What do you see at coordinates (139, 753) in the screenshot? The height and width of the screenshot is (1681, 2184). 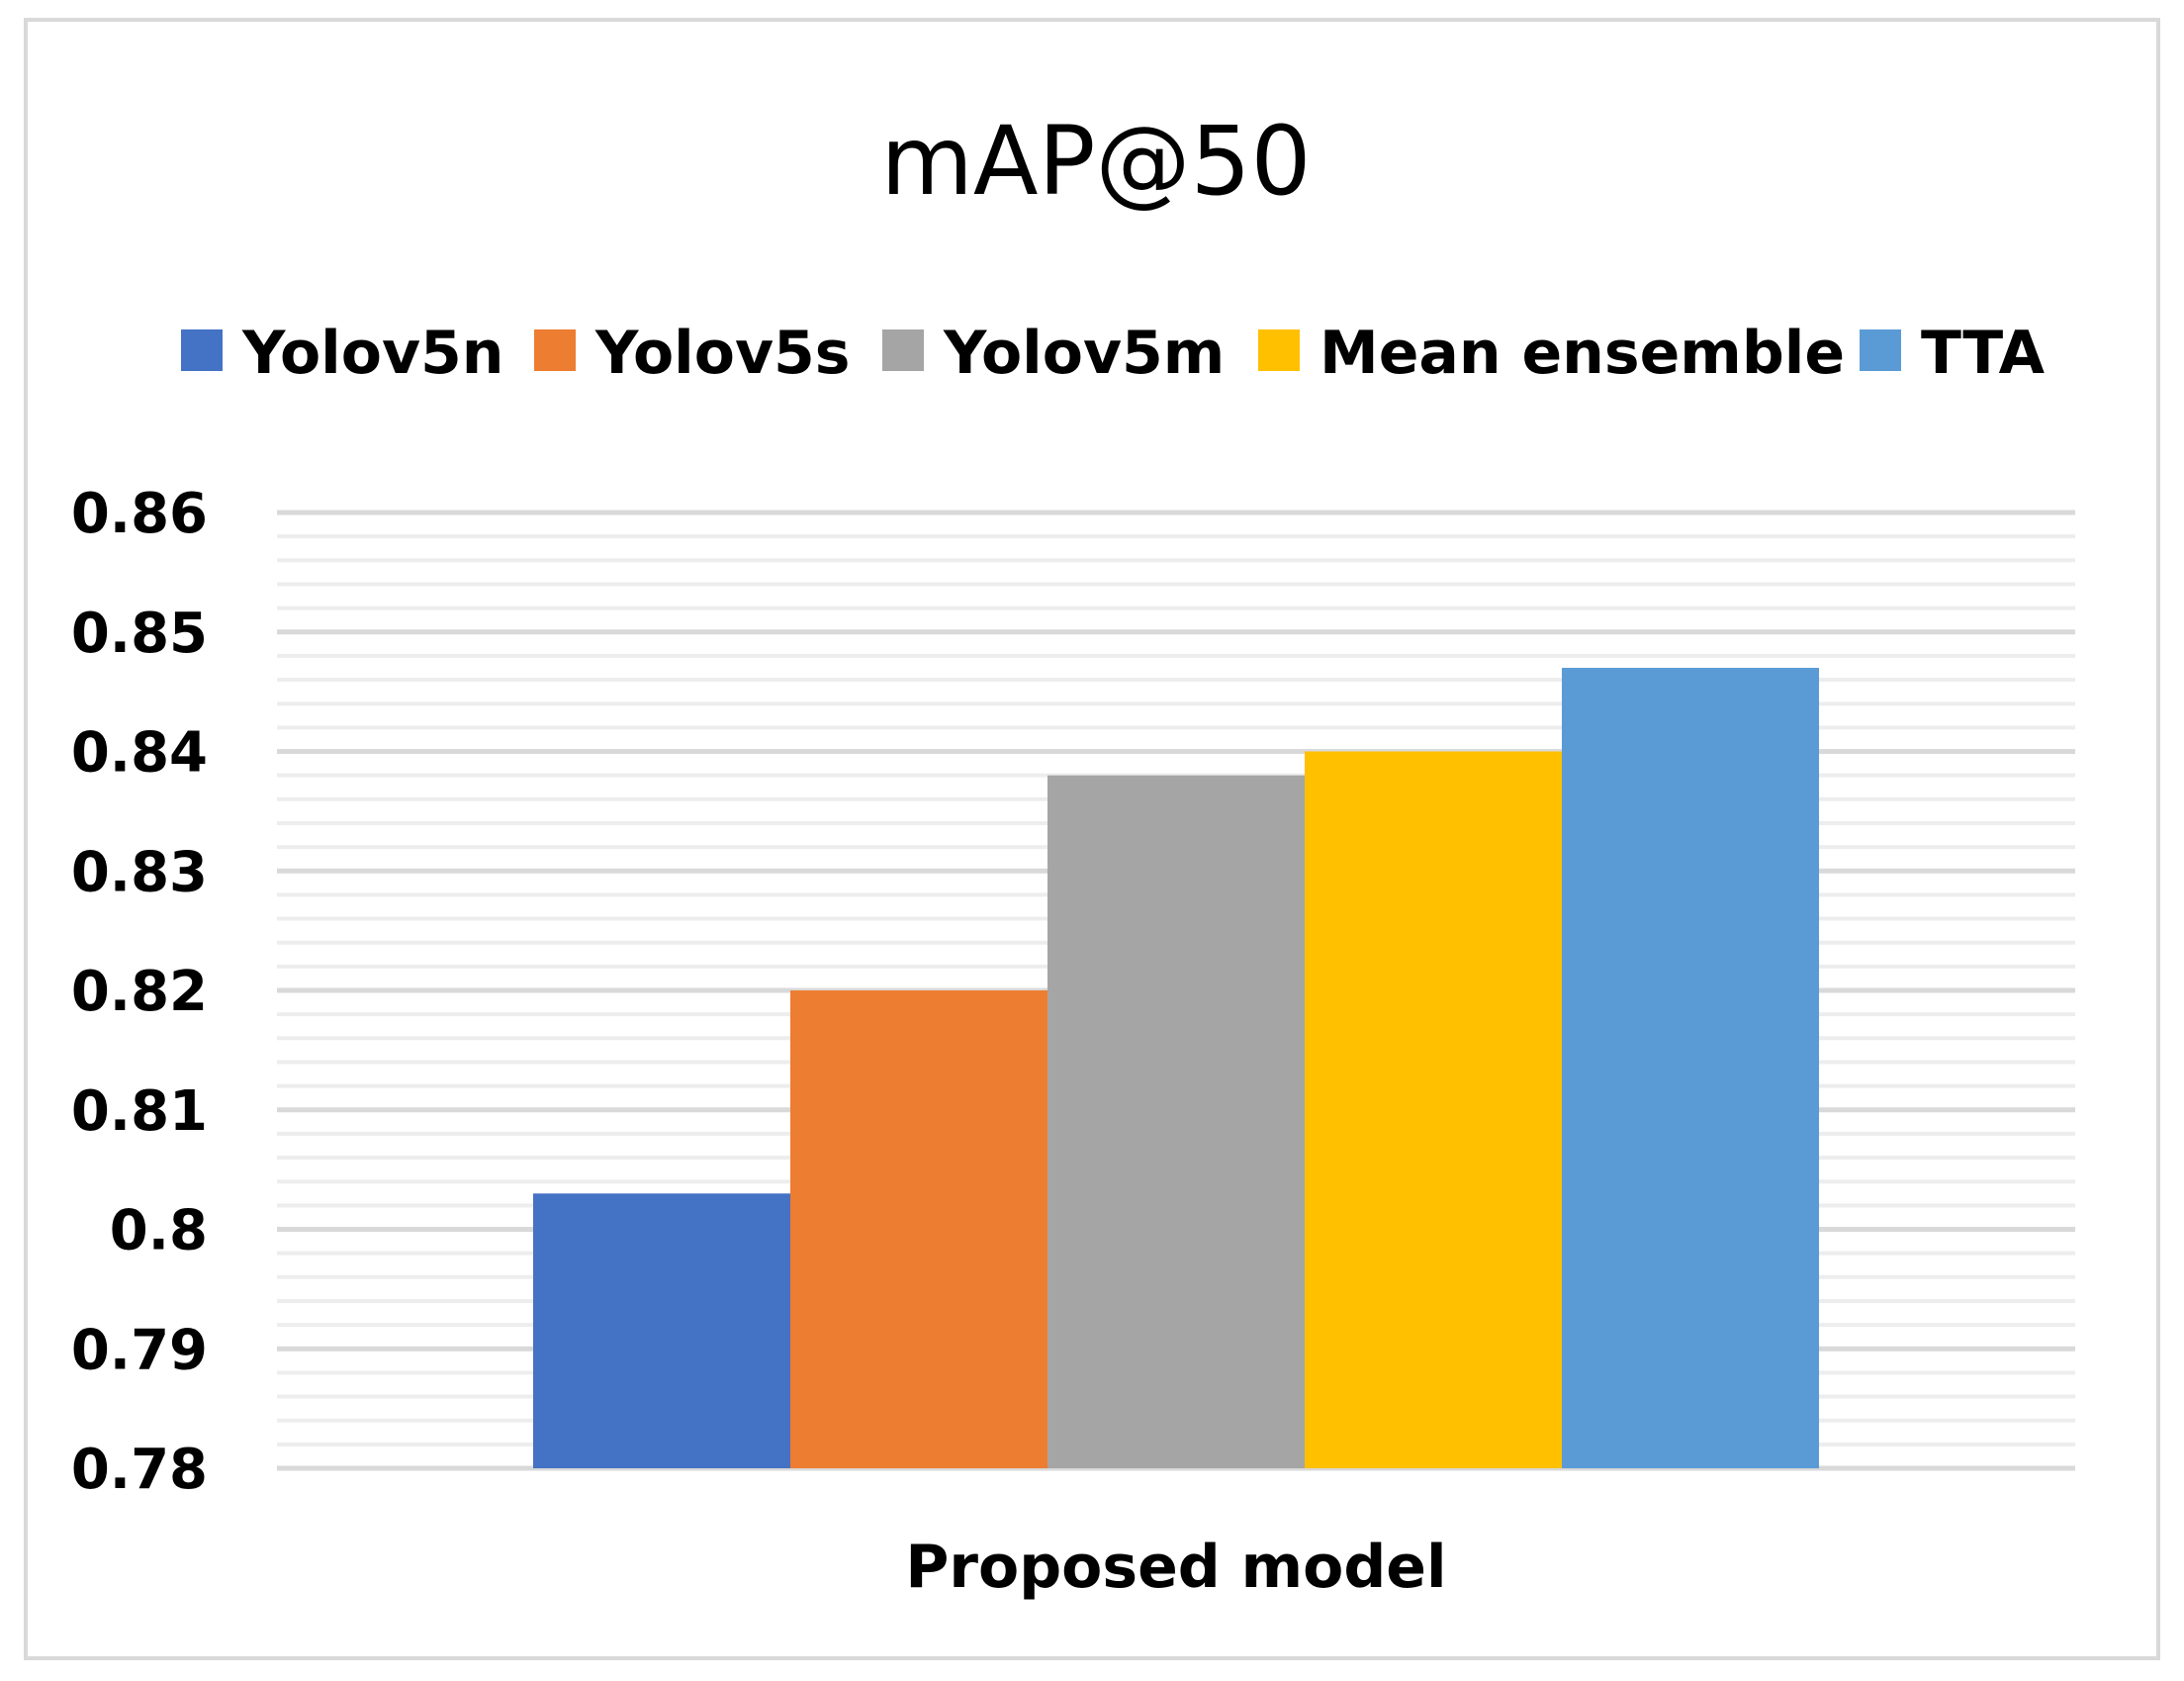 I see `y-tick-label: 0.84` at bounding box center [139, 753].